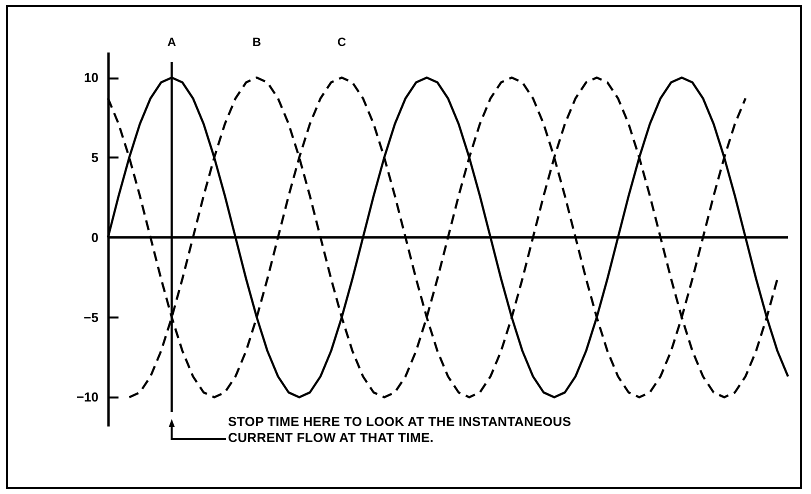  I want to click on annotation: STOP TIME HERE TO LOOK AT THE INSTANTANEOUS CURRENT FLOW AT THAT TIME., so click(400, 430).